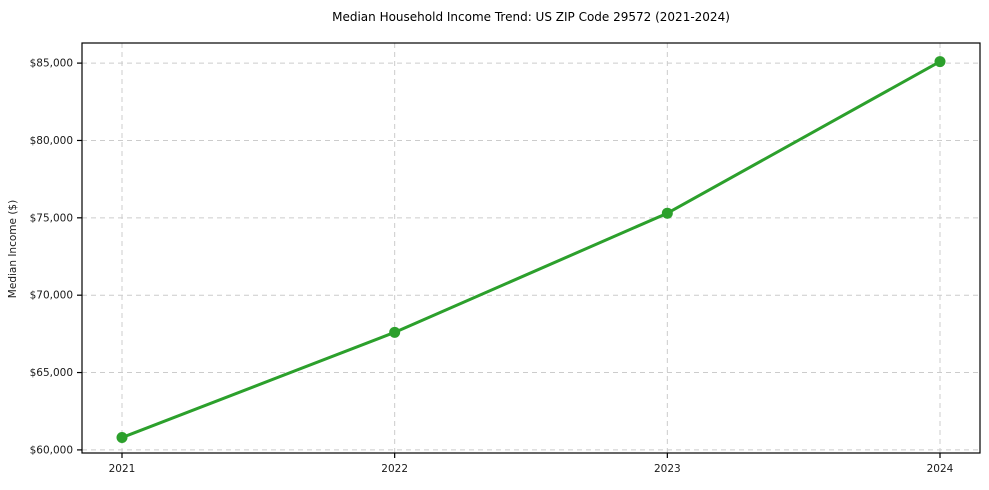 The width and height of the screenshot is (989, 490). What do you see at coordinates (51, 296) in the screenshot?
I see `y-tick-label: $70,000` at bounding box center [51, 296].